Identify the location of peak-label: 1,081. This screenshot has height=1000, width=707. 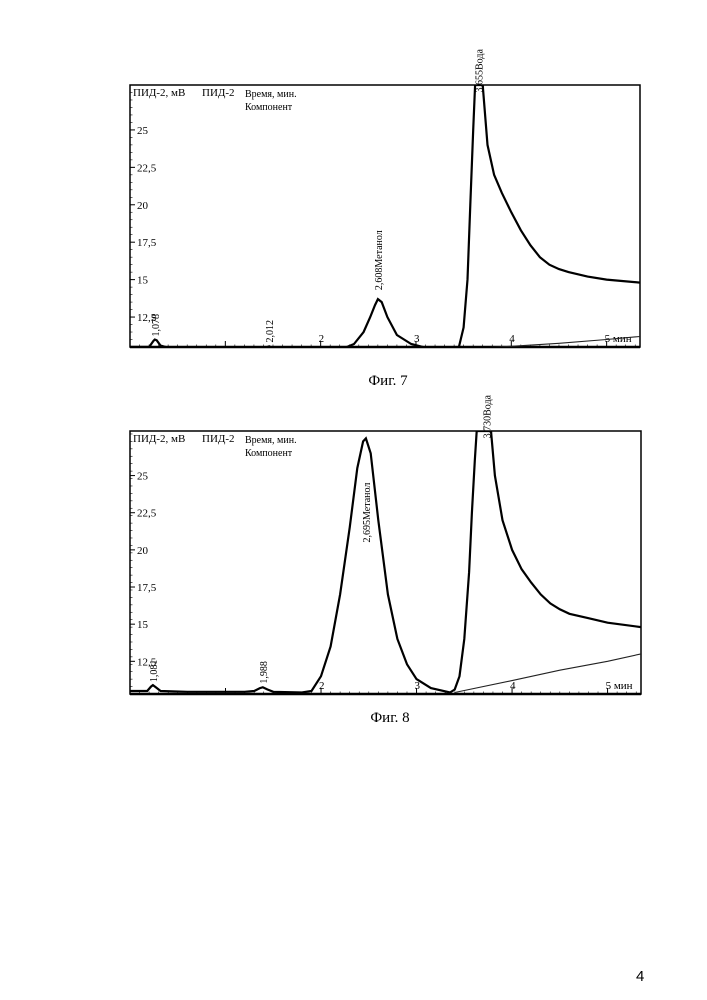
(154, 671).